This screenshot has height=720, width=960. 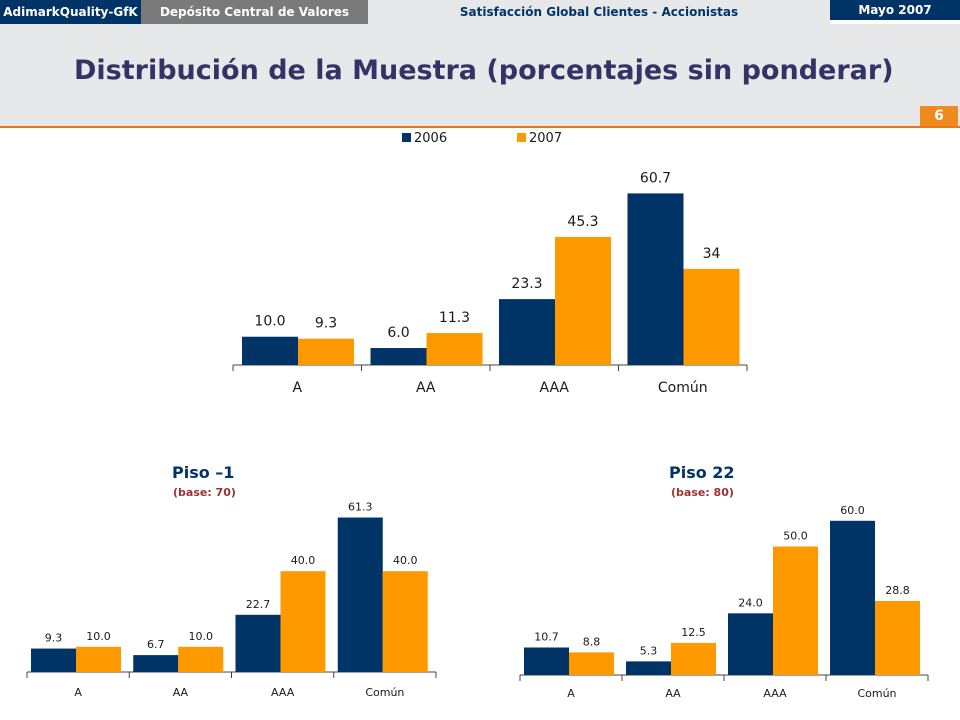 What do you see at coordinates (673, 693) in the screenshot?
I see `category-label-piso-22: AA` at bounding box center [673, 693].